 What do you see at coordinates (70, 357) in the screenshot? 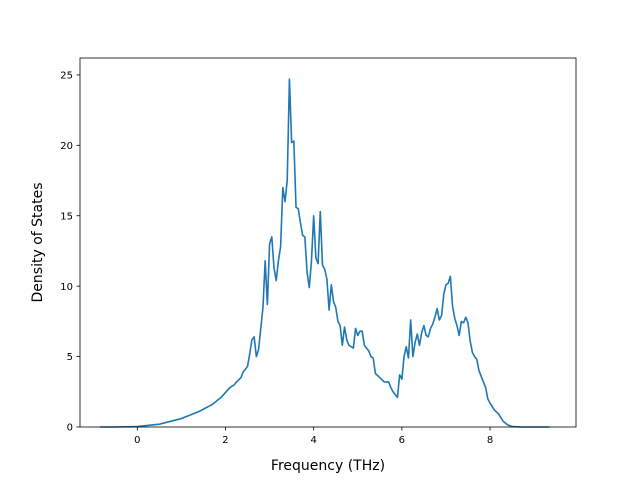
I see `y-tick-label: 5` at bounding box center [70, 357].